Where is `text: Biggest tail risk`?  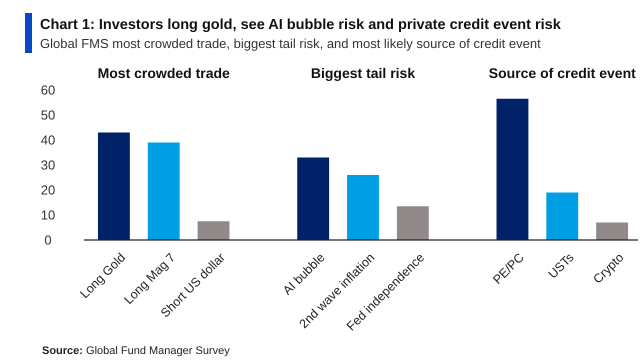
text: Biggest tail risk is located at coordinates (363, 73).